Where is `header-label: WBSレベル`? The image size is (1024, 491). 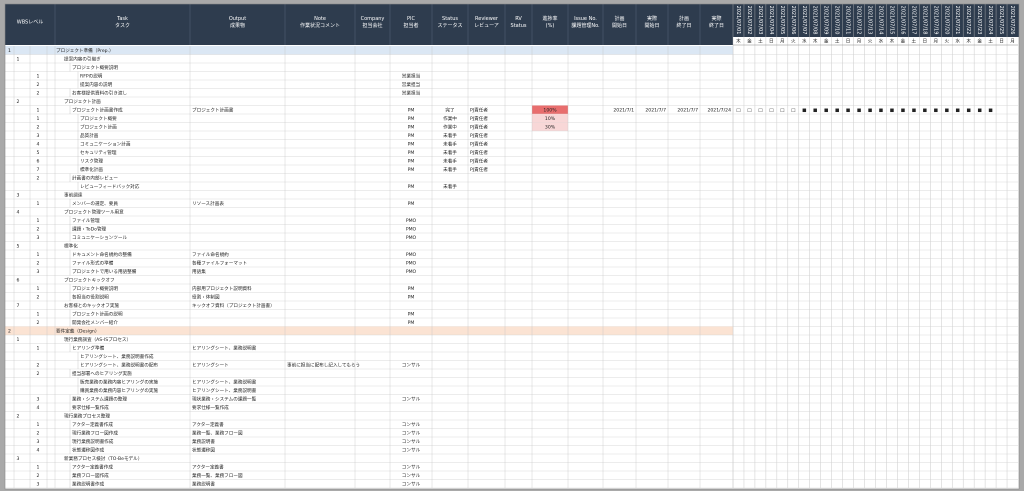 header-label: WBSレベル is located at coordinates (30, 23).